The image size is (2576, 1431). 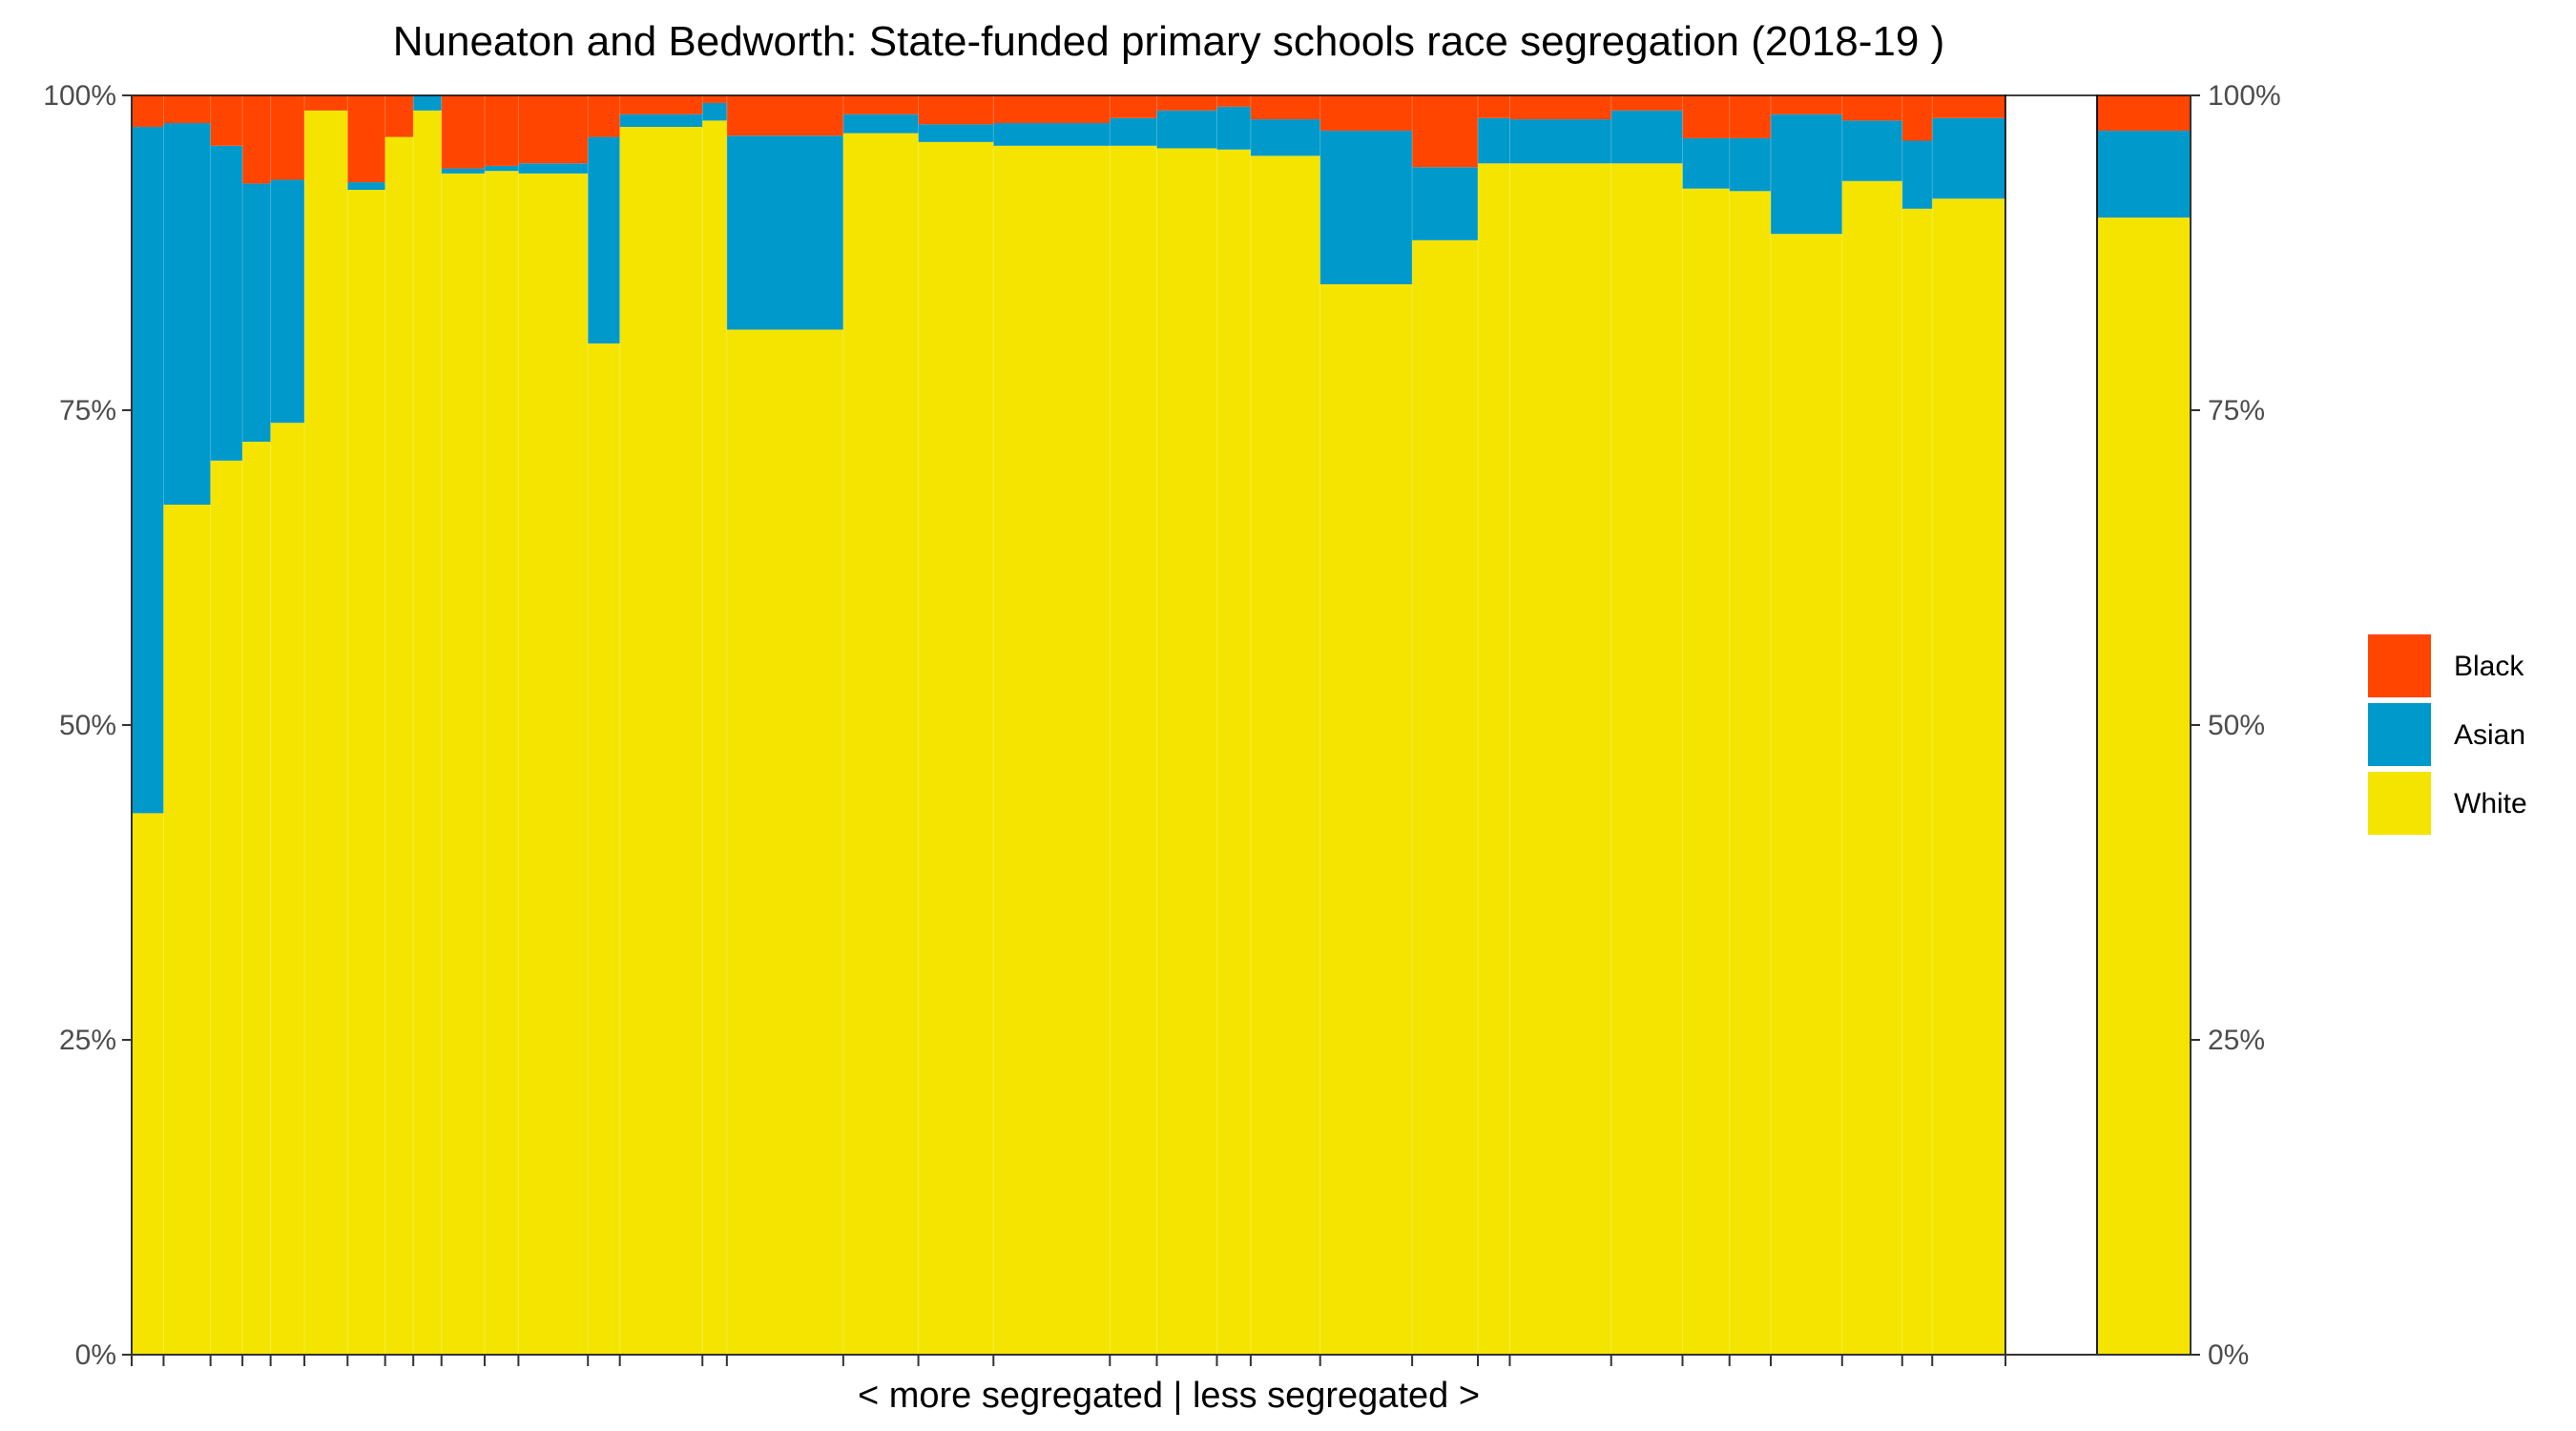 I want to click on y-tick-label-right: 25%, so click(x=2236, y=1040).